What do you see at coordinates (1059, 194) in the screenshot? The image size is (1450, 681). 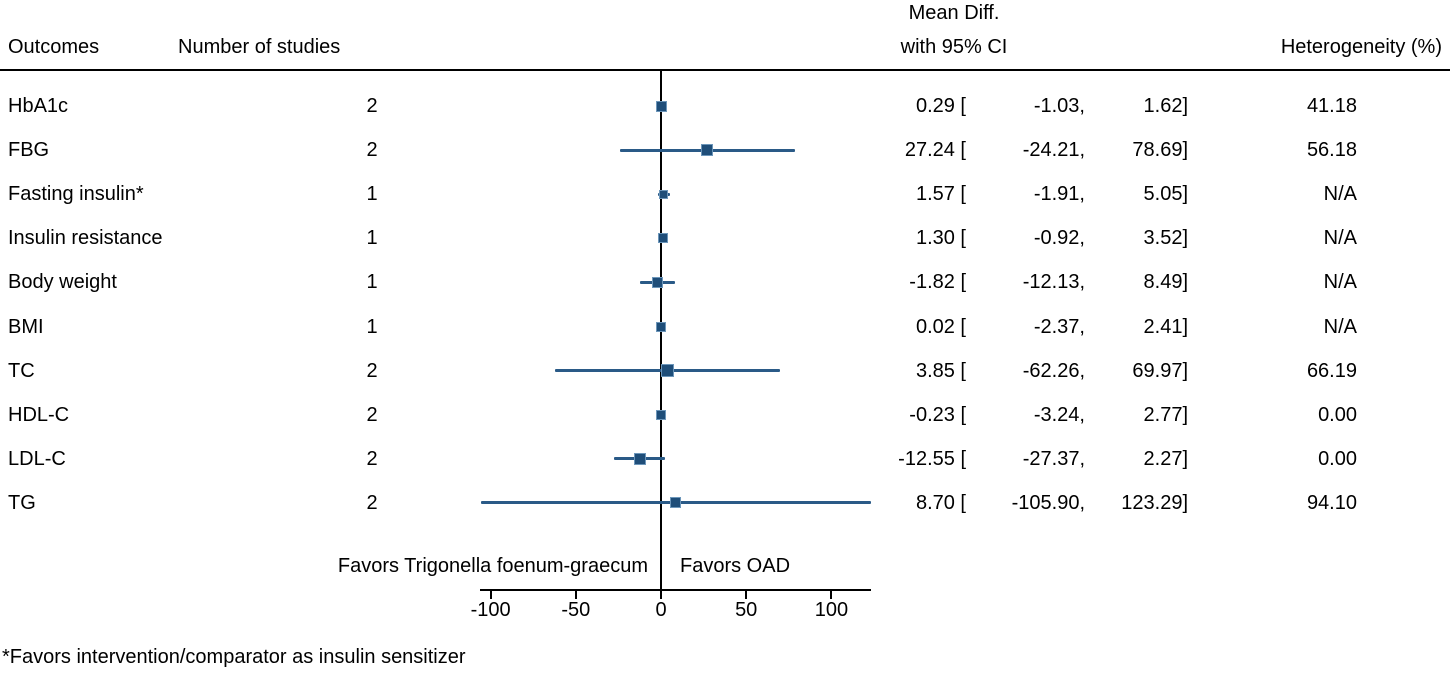 I see `ci-lower-value: -1.91,` at bounding box center [1059, 194].